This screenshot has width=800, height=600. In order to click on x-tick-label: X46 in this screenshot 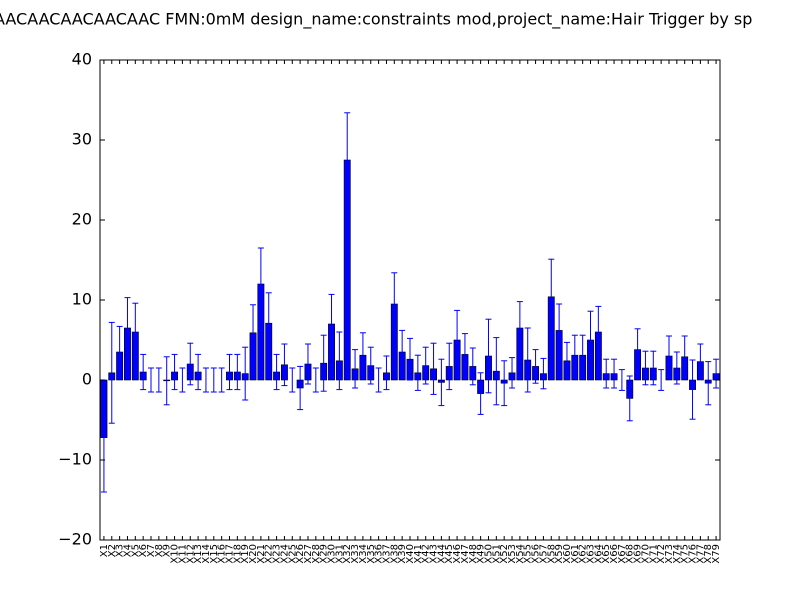, I will do `click(457, 554)`.